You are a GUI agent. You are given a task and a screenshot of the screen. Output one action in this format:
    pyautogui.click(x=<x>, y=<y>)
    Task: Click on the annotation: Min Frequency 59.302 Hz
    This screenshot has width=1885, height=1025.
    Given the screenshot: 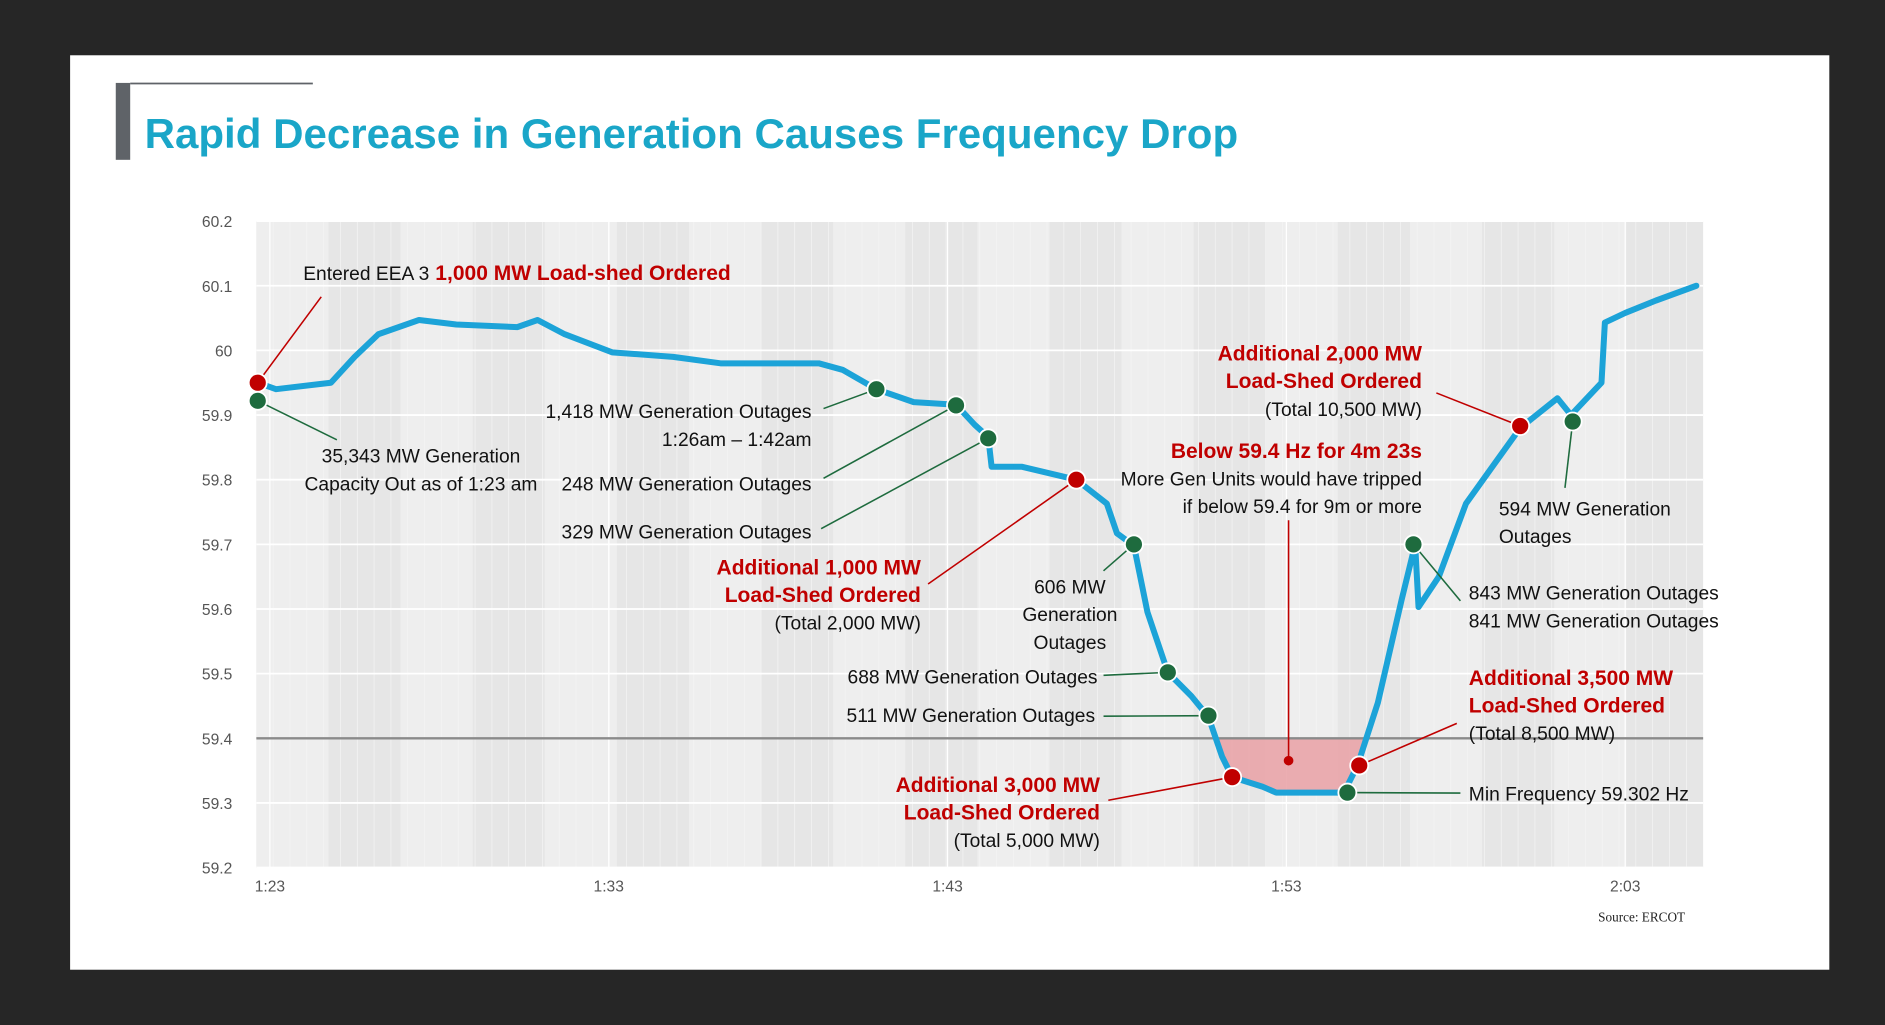 What is the action you would take?
    pyautogui.click(x=1579, y=794)
    